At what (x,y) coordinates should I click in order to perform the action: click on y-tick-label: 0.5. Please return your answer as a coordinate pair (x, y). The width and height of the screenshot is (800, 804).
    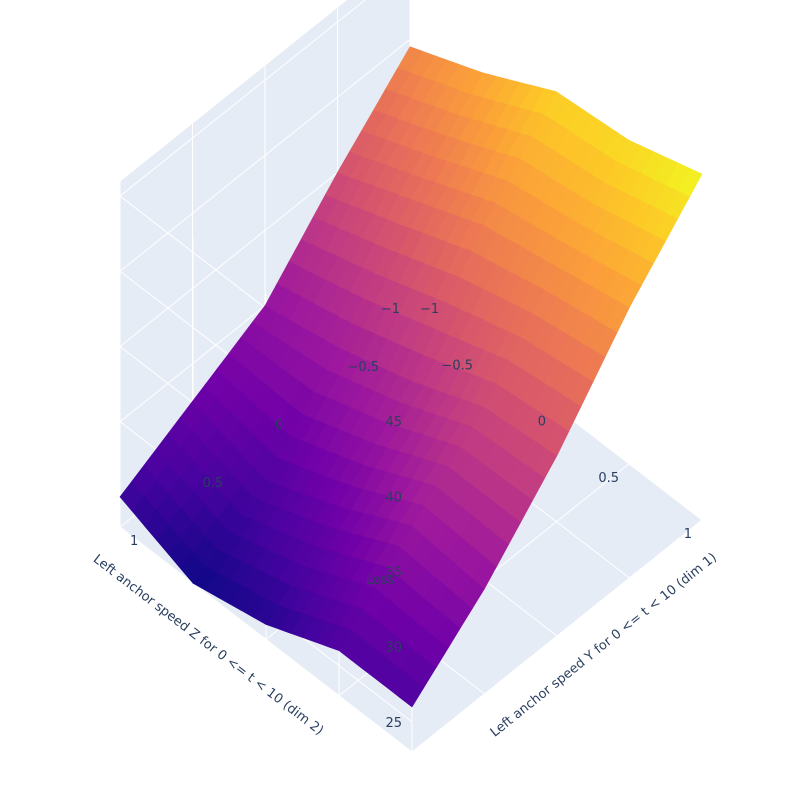
    Looking at the image, I should click on (608, 478).